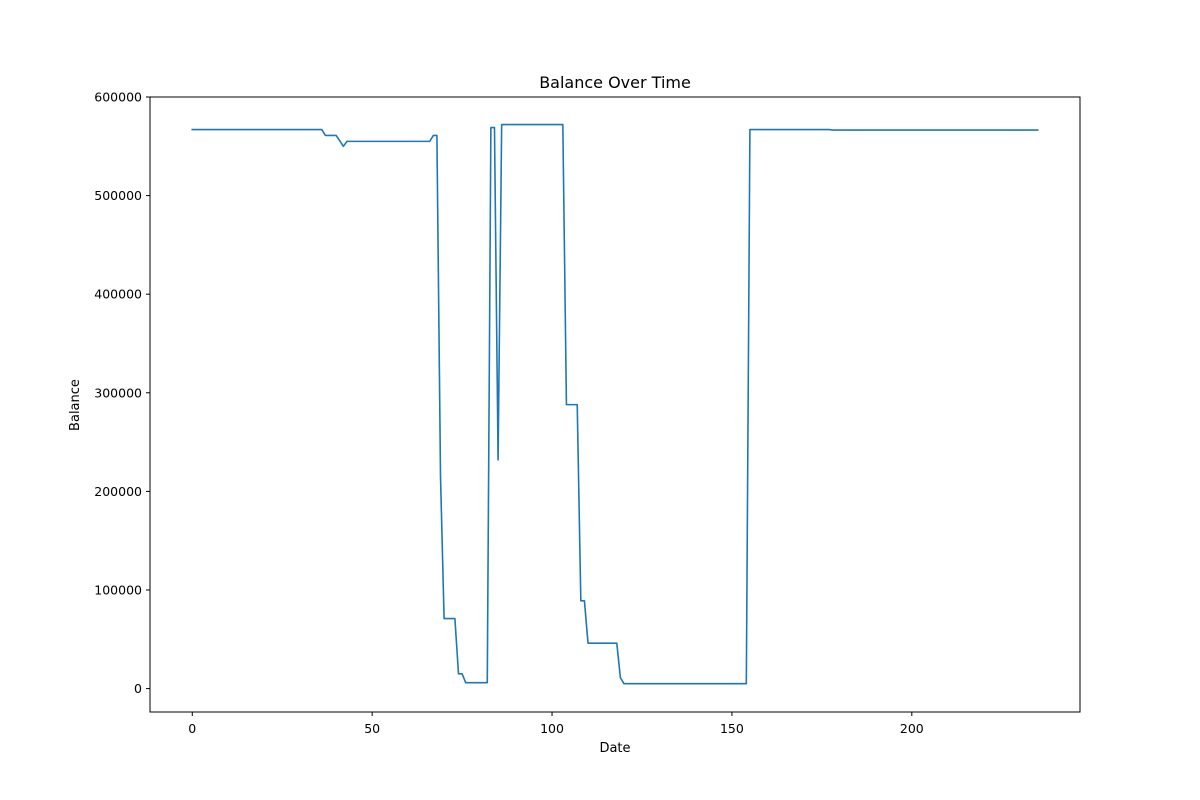 The height and width of the screenshot is (800, 1200). Describe the element at coordinates (912, 728) in the screenshot. I see `x-tick-label: 200` at that location.